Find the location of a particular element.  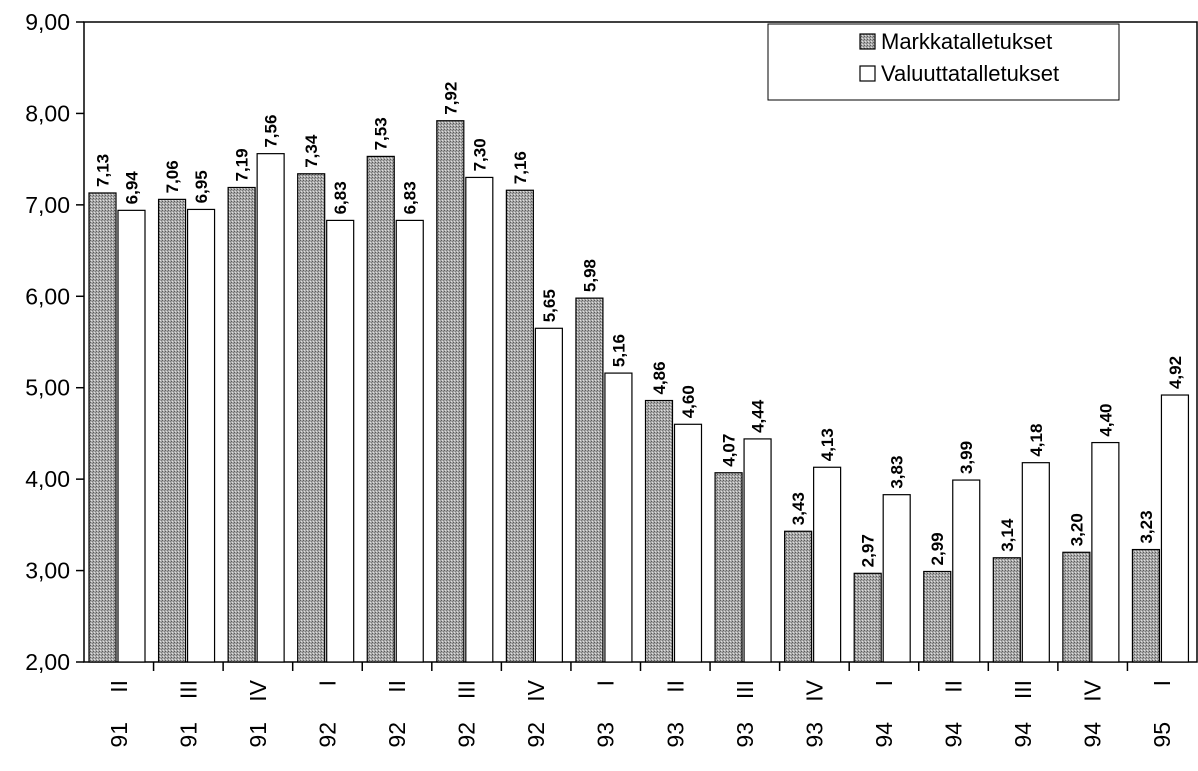

data-label: 7,30 is located at coordinates (479, 154).